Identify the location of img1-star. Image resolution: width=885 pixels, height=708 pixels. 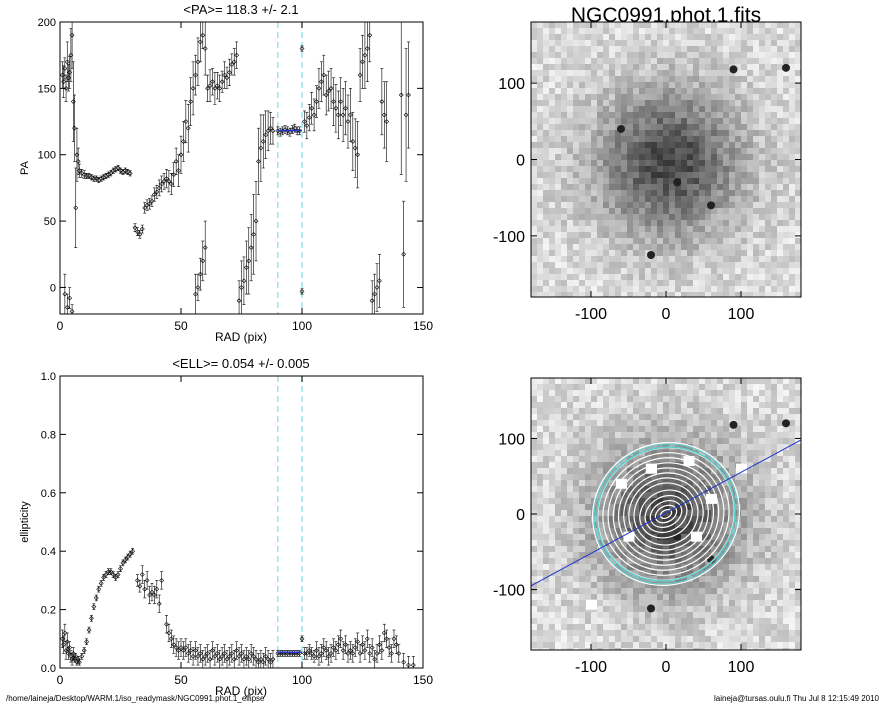
(621, 128).